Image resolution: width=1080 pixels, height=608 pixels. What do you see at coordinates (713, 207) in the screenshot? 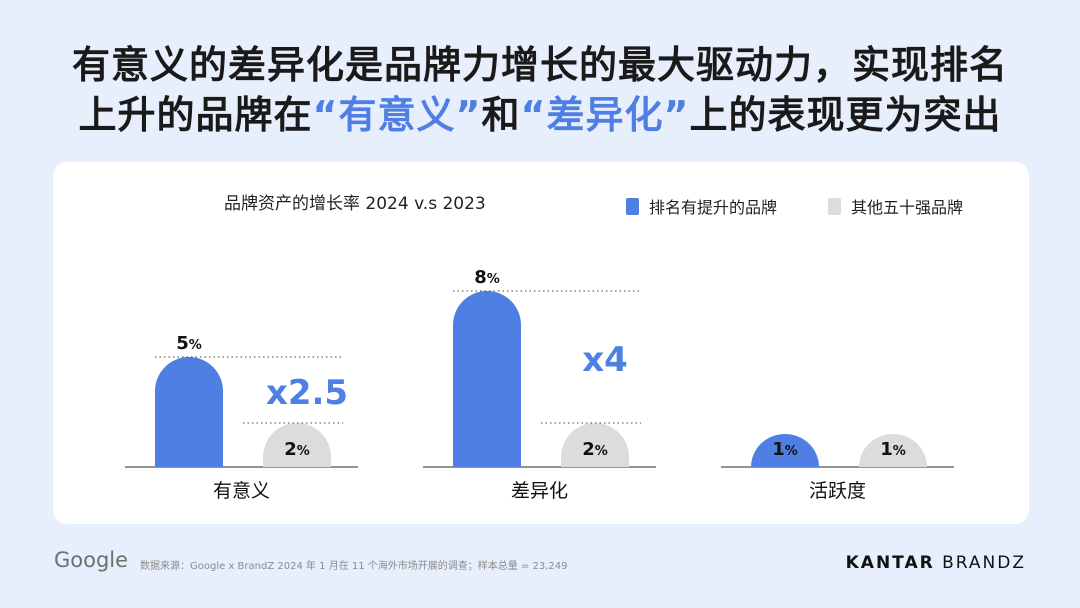
I see `legend-label-ranked-up: 排名有提升的品牌` at bounding box center [713, 207].